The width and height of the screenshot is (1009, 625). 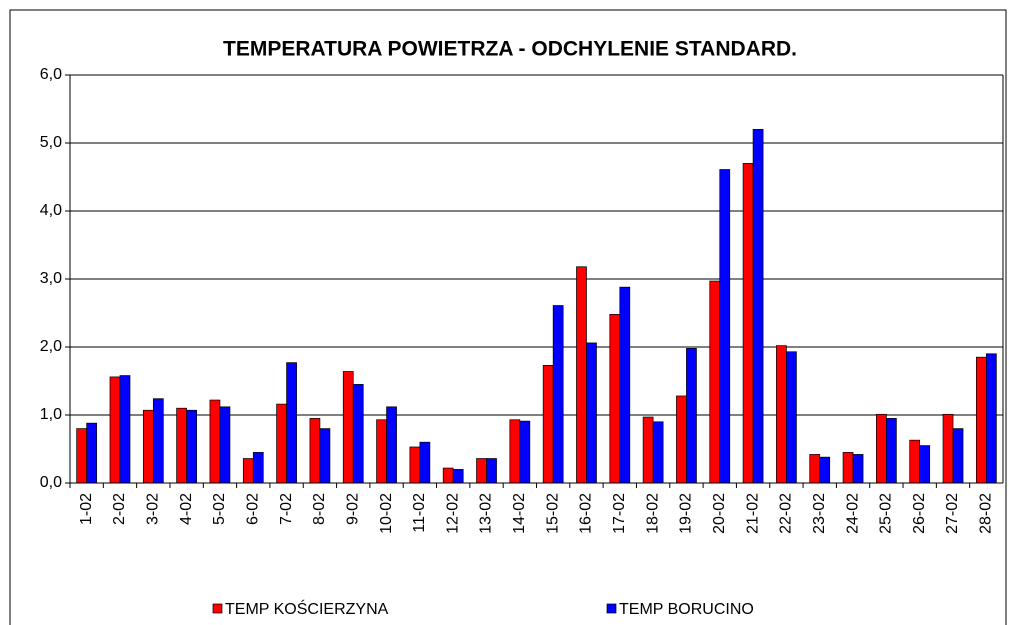 What do you see at coordinates (86, 509) in the screenshot?
I see `x-tick-label: 1-02` at bounding box center [86, 509].